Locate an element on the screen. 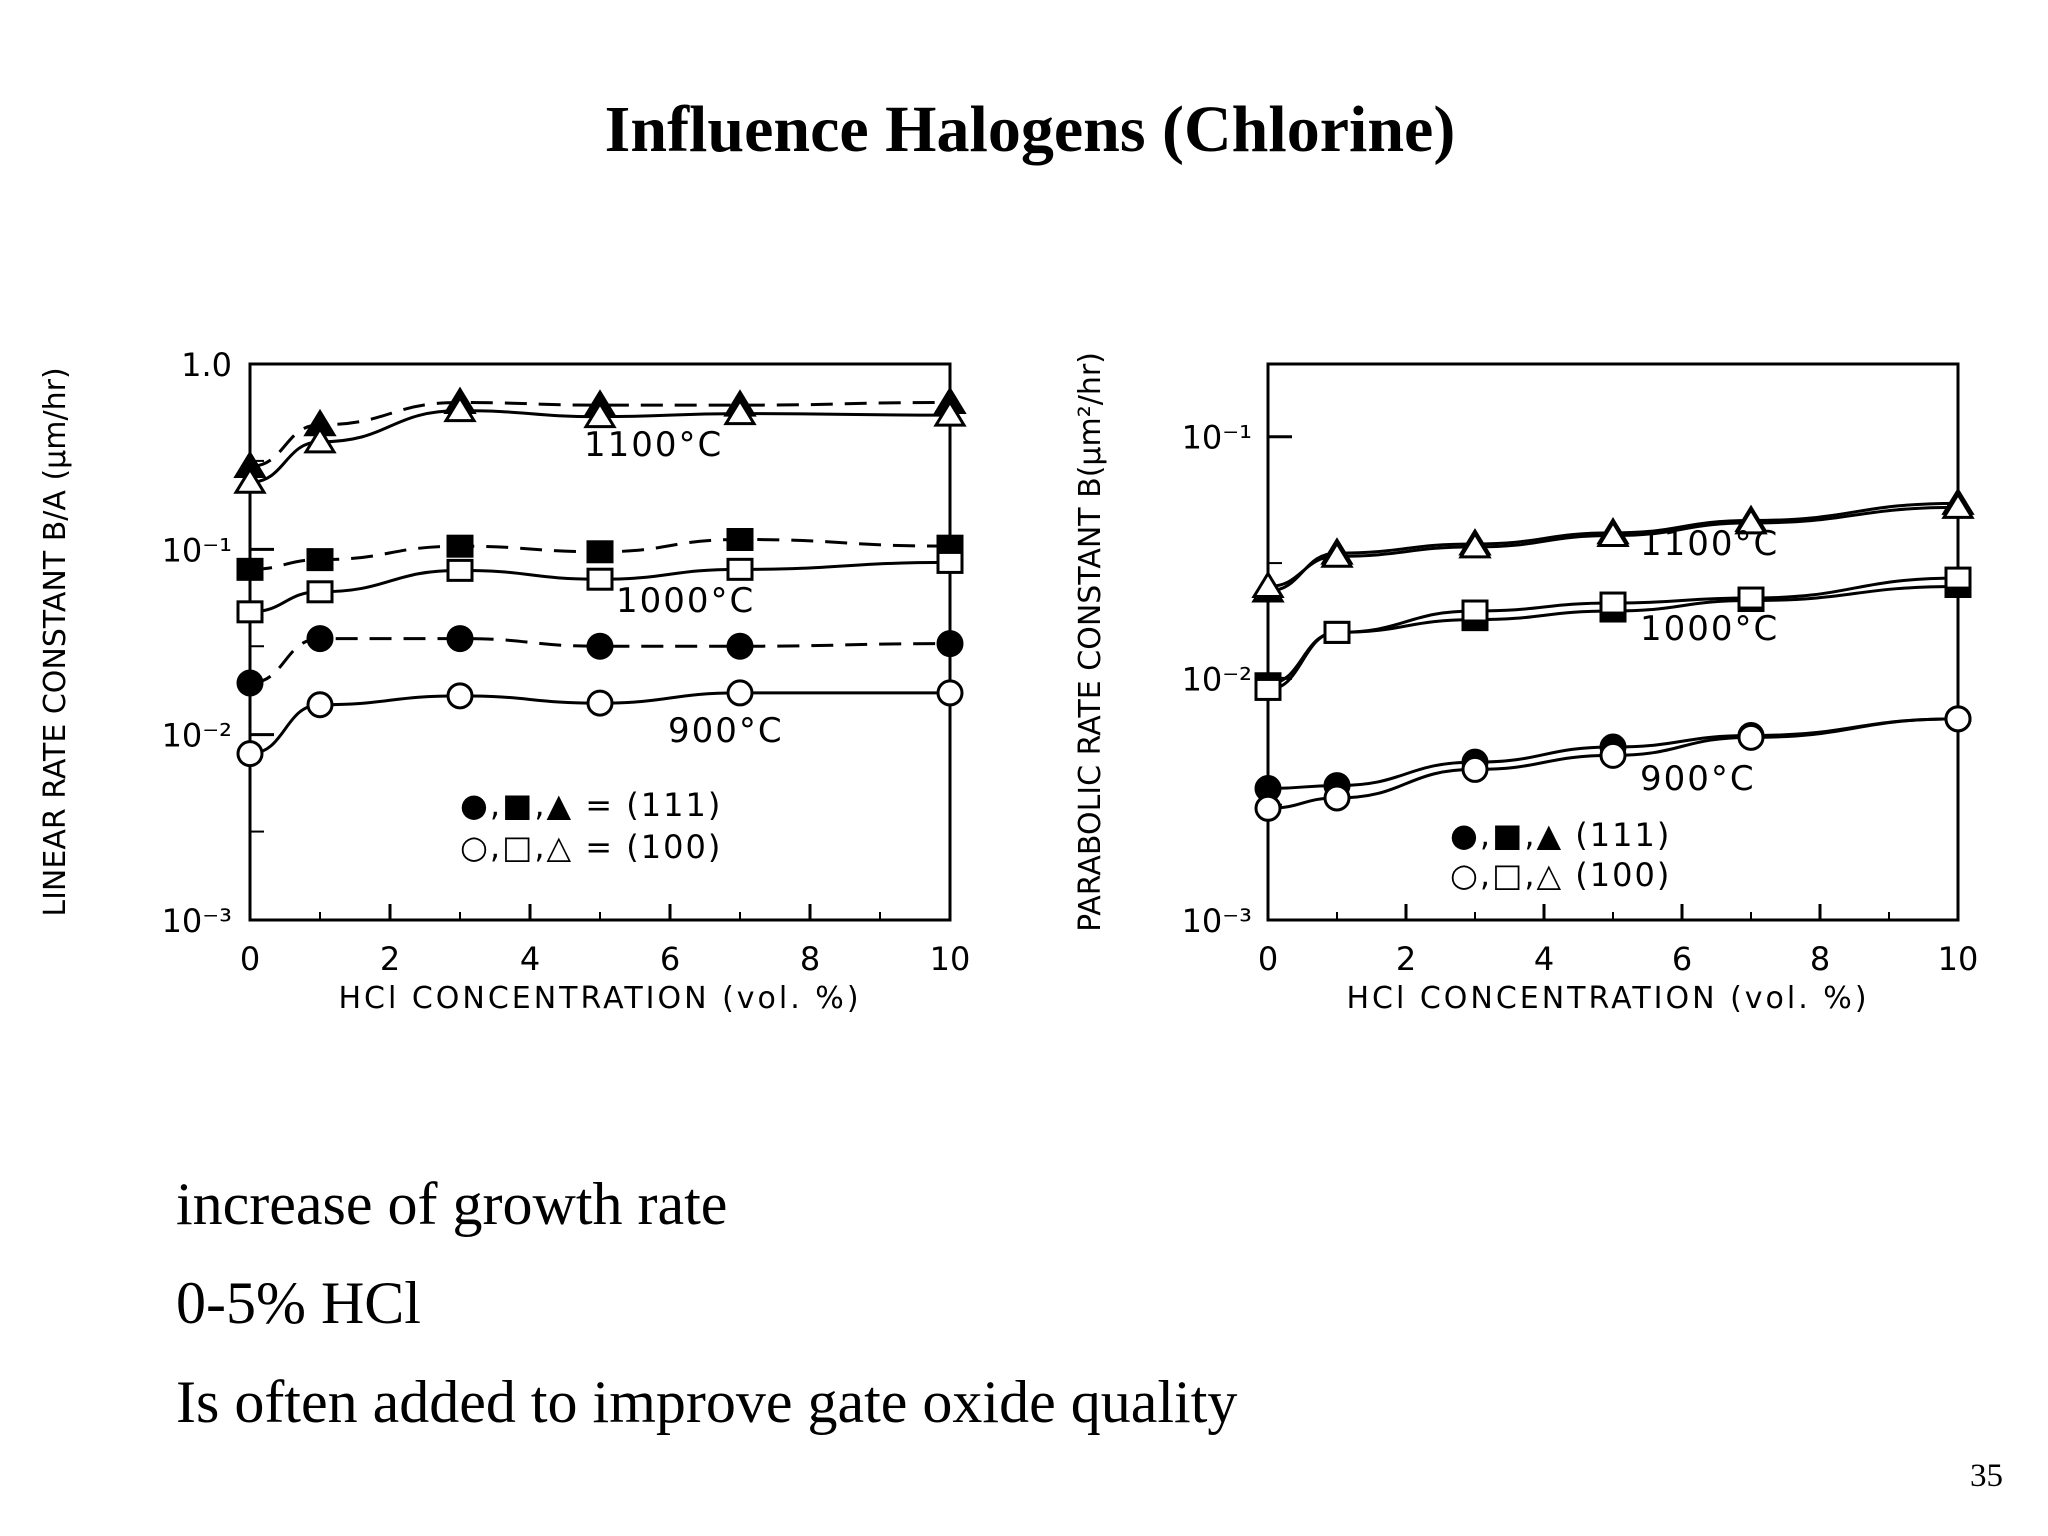 The height and width of the screenshot is (1536, 2048). slide-title: Influence Halogens (Chlorine) is located at coordinates (1030, 129).